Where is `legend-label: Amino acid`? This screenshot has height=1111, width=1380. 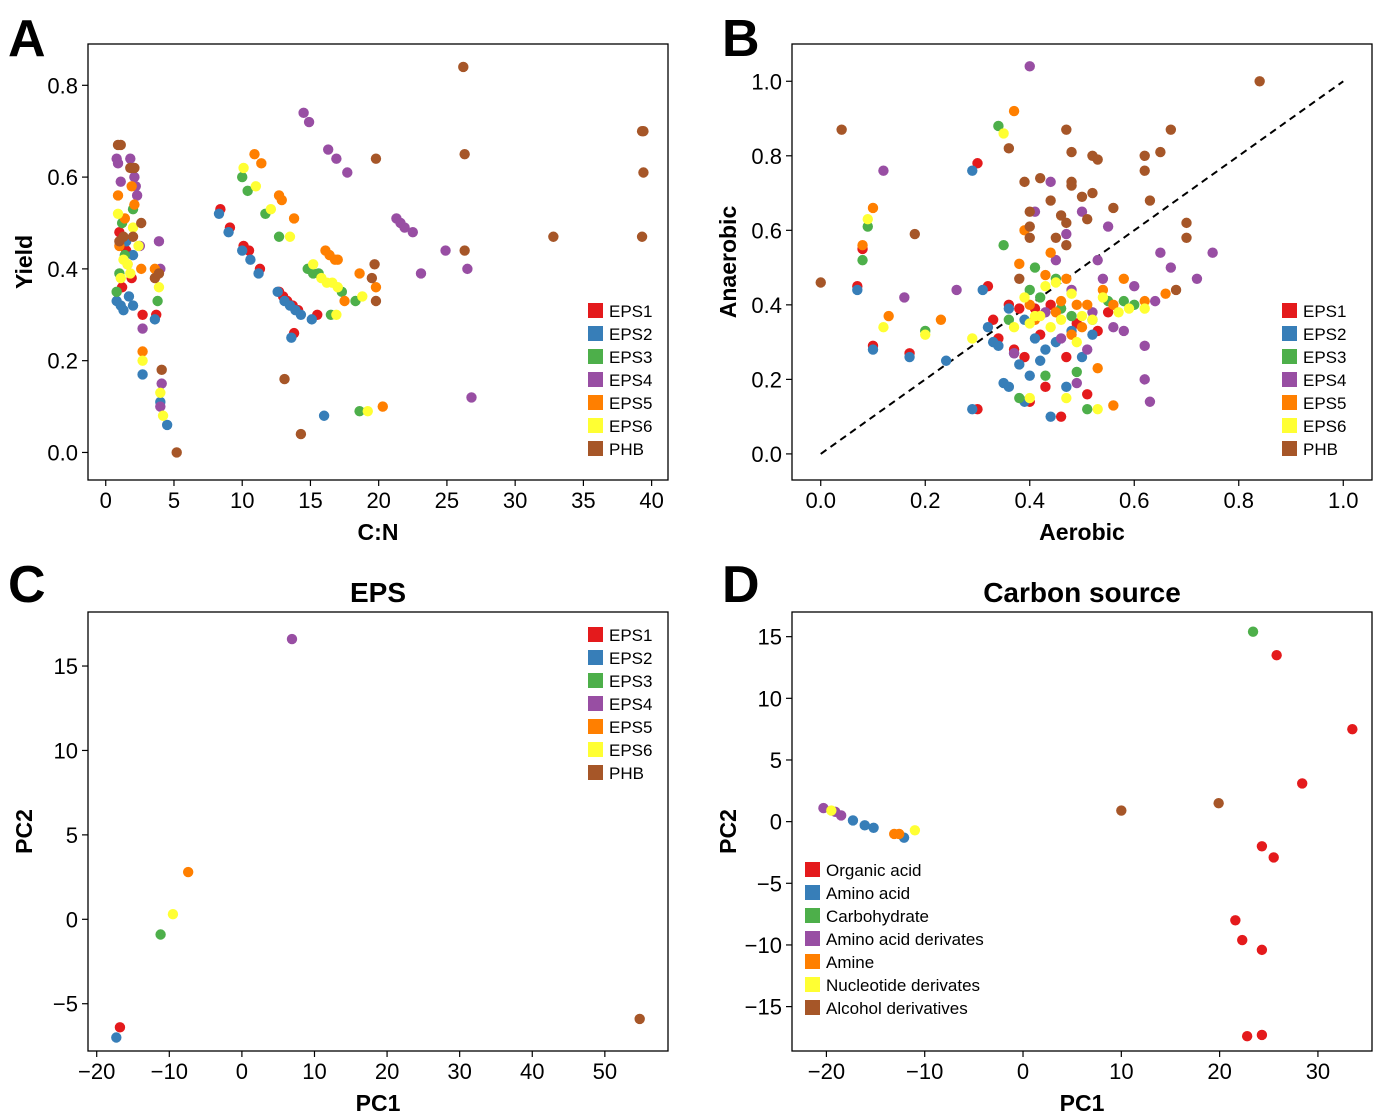
legend-label: Amino acid is located at coordinates (868, 893).